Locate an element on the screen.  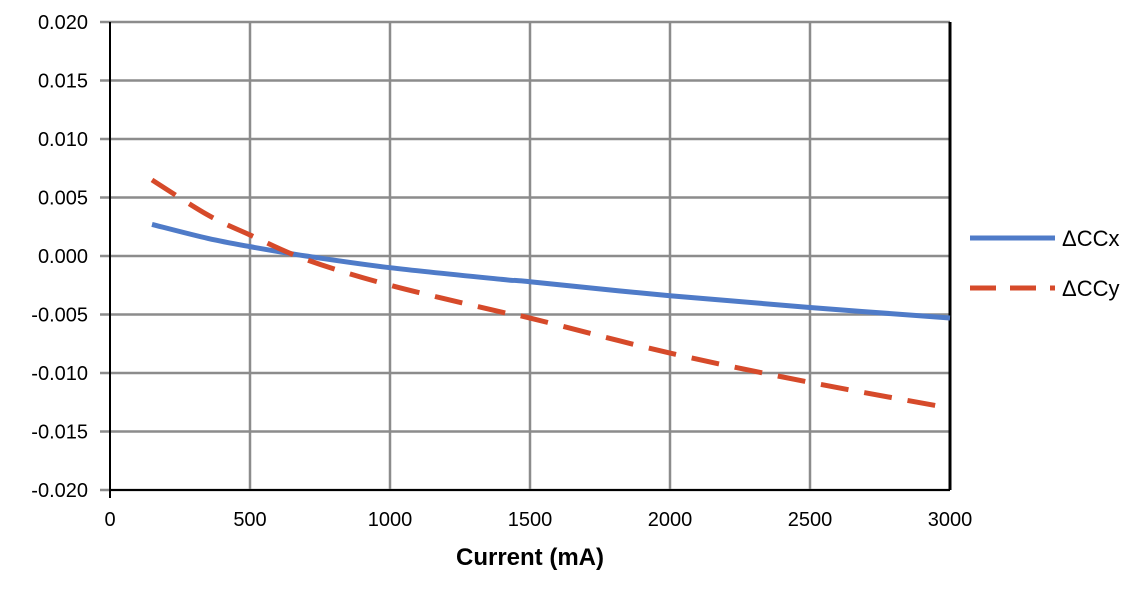
x-tick-label: 1500 is located at coordinates (530, 520).